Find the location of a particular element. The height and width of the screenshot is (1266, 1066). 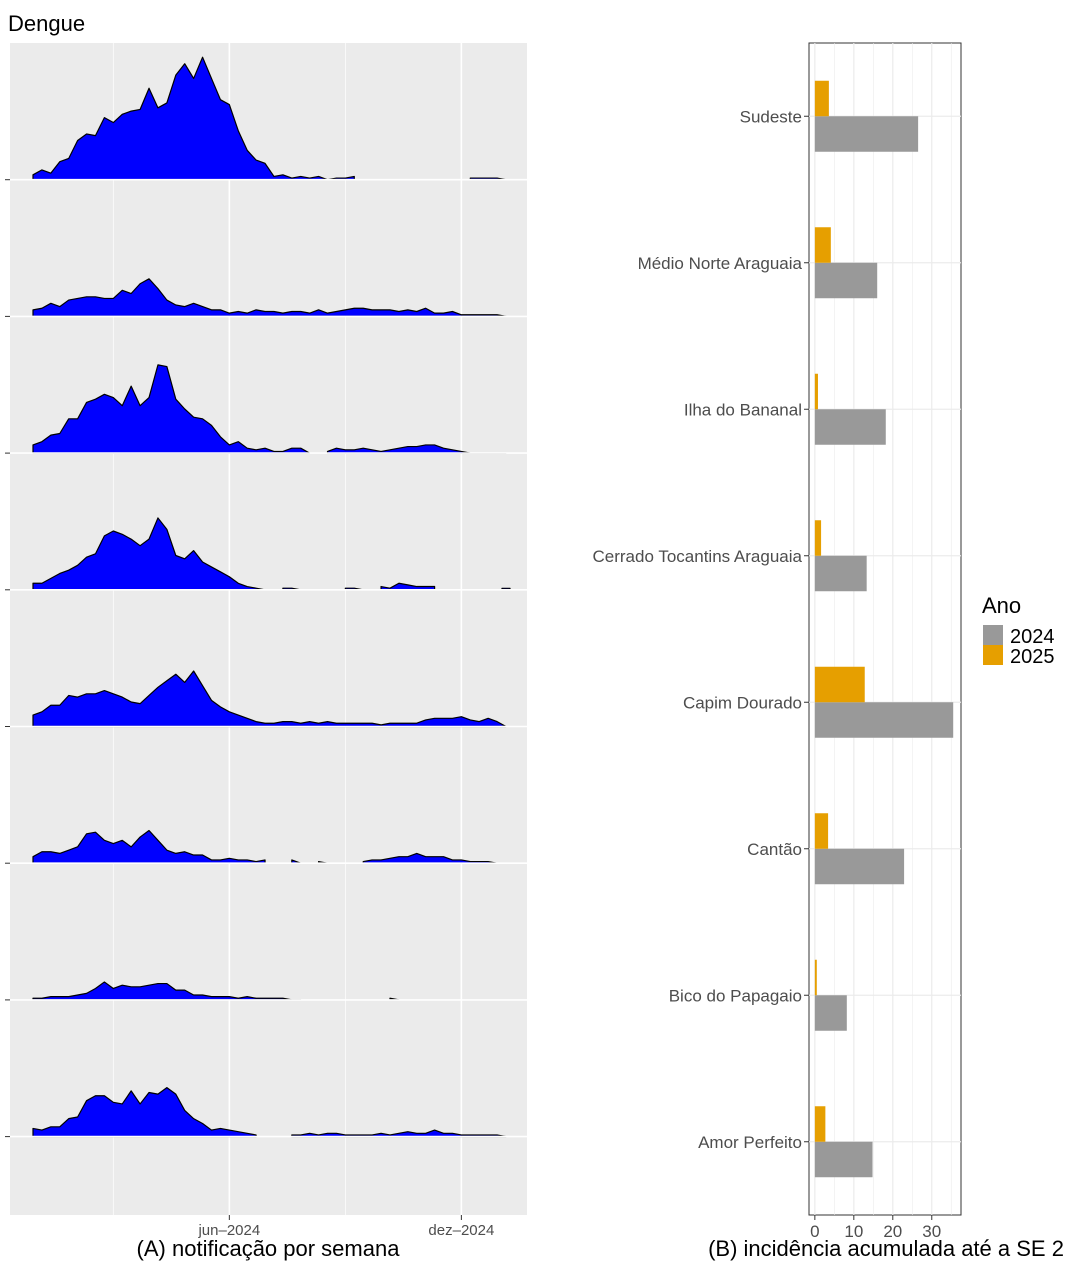

x-tick-label: dez–2024 is located at coordinates (461, 1230).